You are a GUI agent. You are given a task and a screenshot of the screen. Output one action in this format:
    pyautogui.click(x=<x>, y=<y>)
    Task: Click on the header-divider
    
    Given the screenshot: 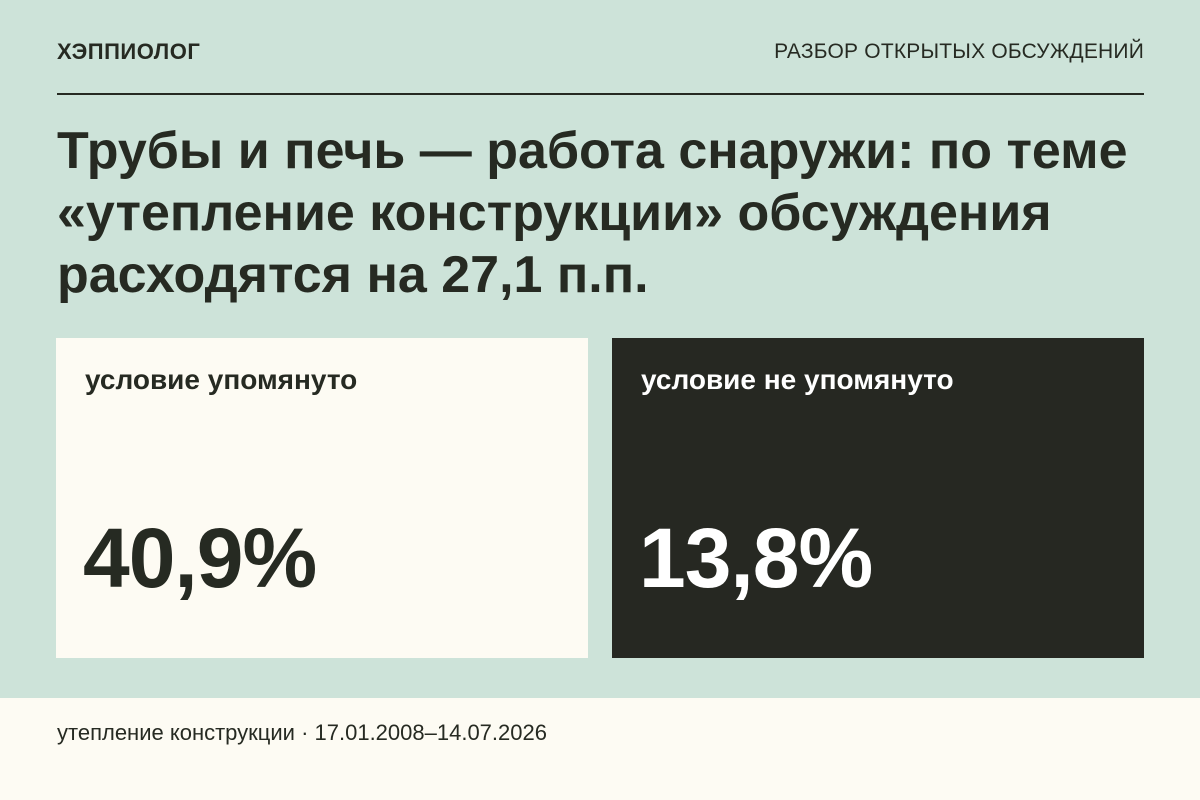 What is the action you would take?
    pyautogui.click(x=600, y=94)
    